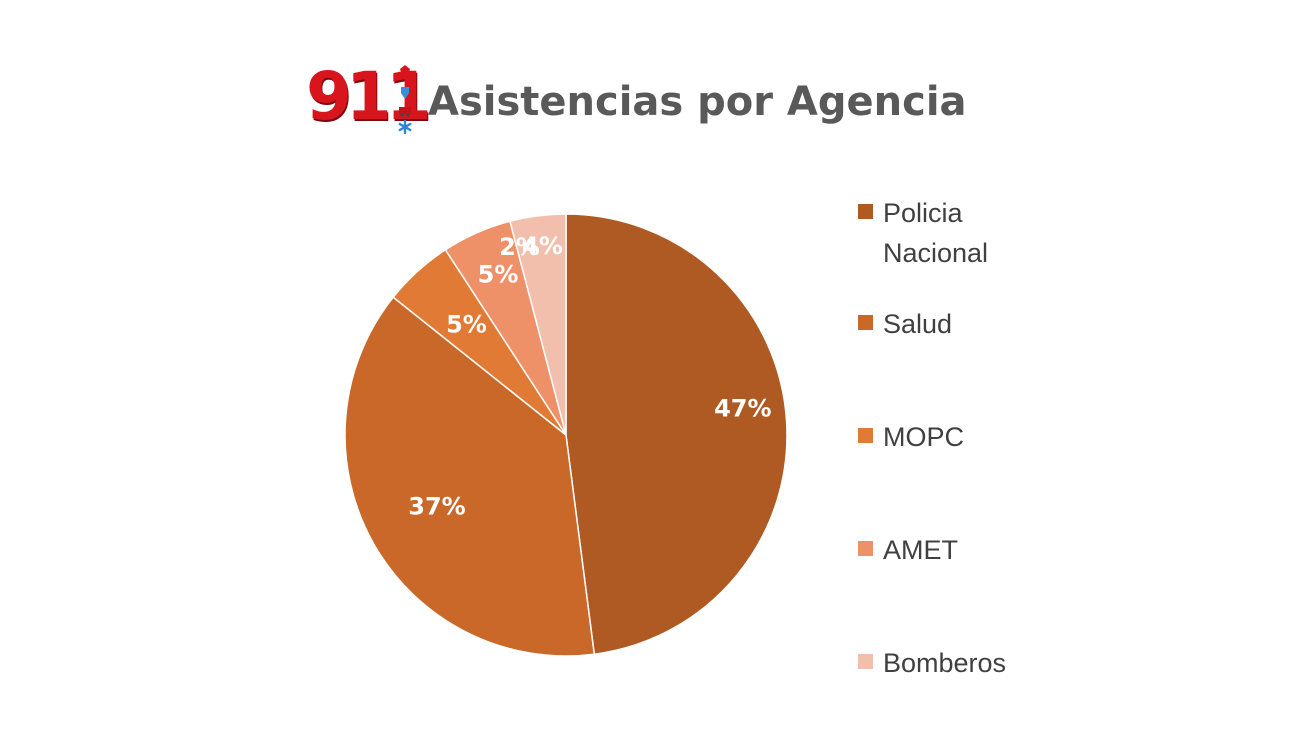 The image size is (1300, 731). I want to click on legend-item-amet: AMET, so click(950, 550).